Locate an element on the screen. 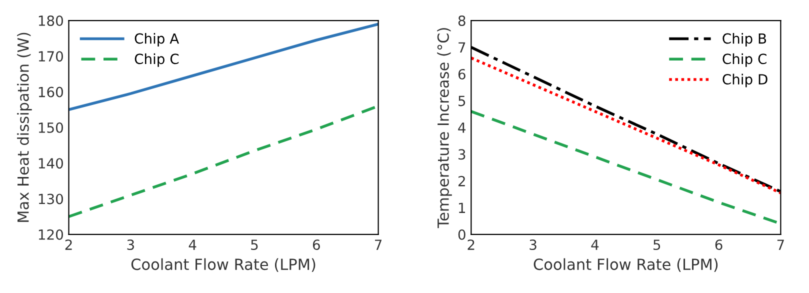  y-tick-label: 130 is located at coordinates (50, 199).